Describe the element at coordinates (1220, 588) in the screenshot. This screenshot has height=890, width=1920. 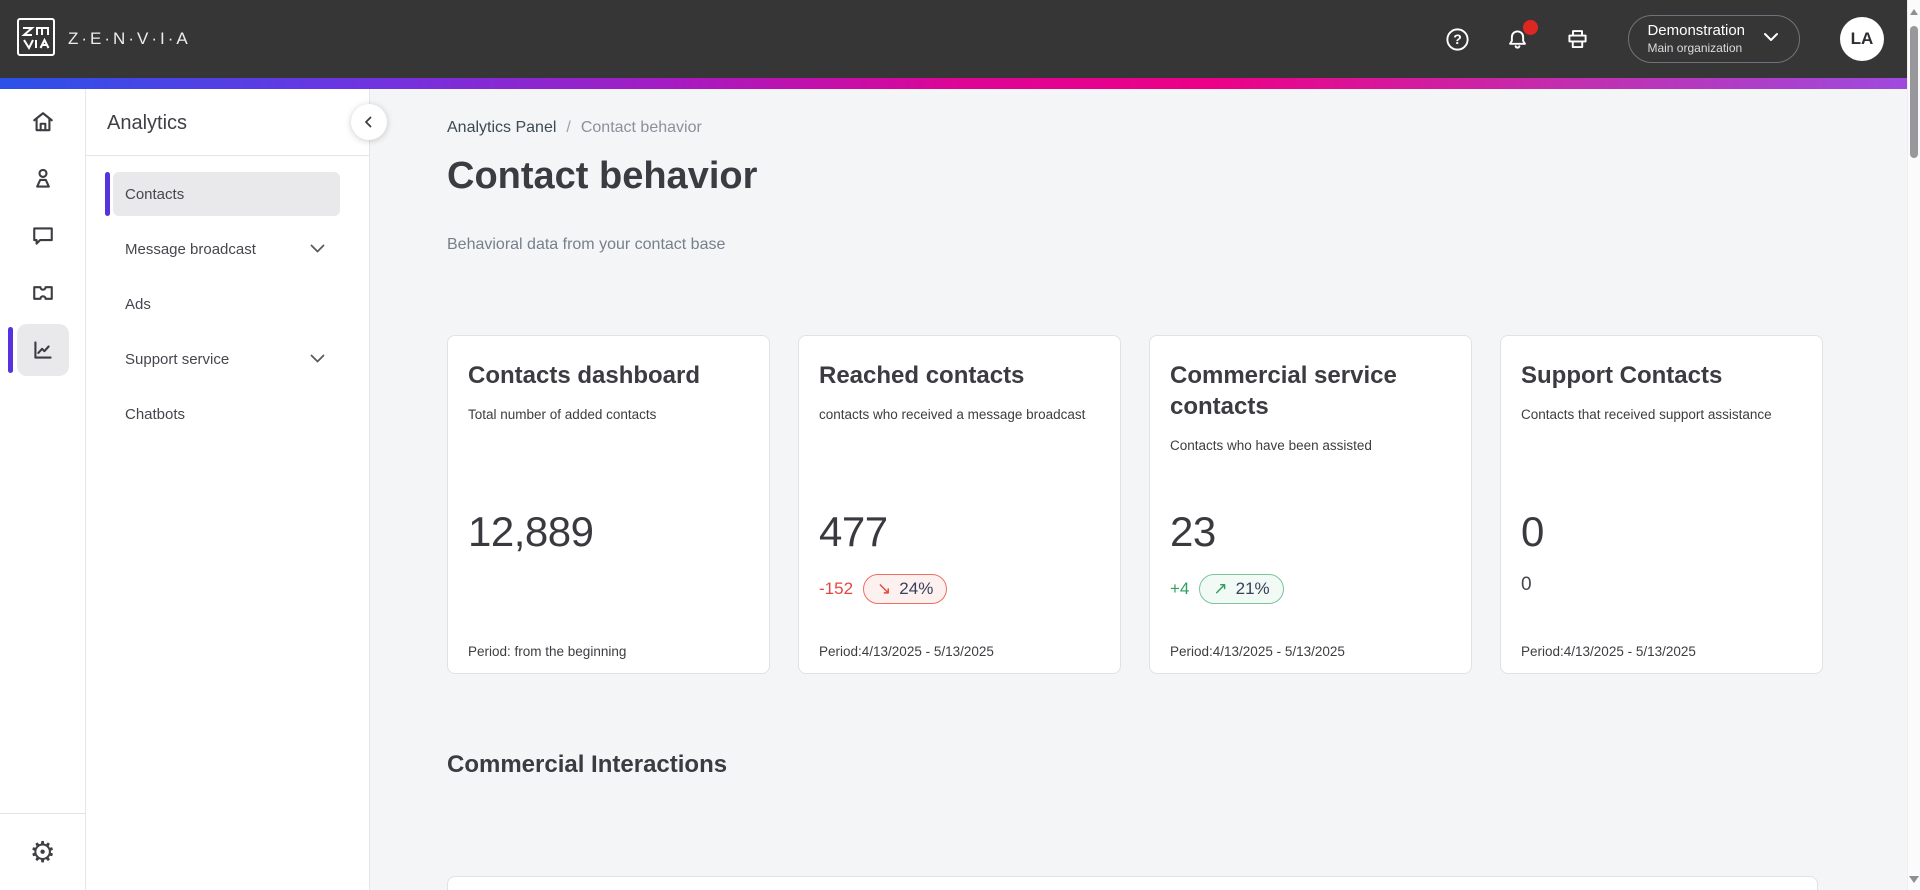
I see `arrow-up-right-icon: ↗` at that location.